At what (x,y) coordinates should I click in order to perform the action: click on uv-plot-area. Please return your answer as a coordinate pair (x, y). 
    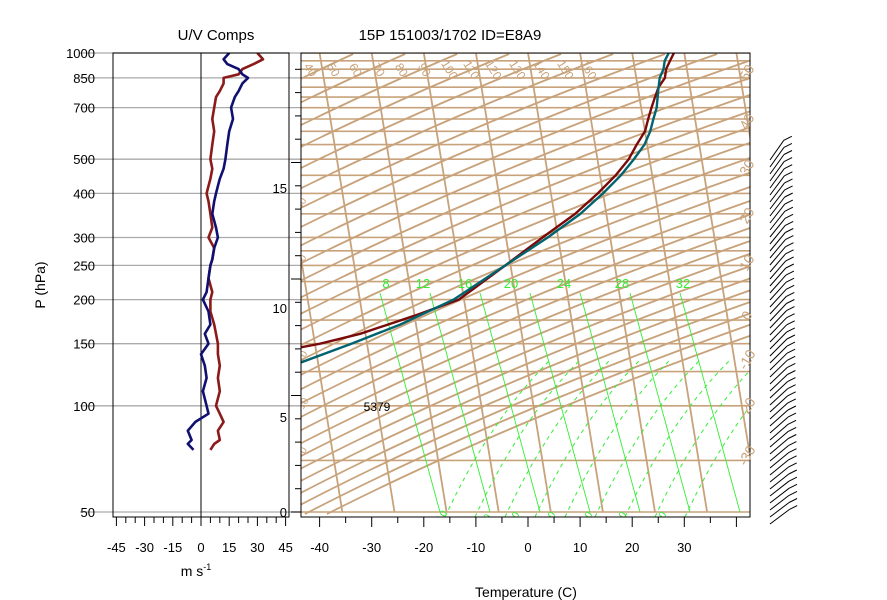
    Looking at the image, I should click on (225, 285).